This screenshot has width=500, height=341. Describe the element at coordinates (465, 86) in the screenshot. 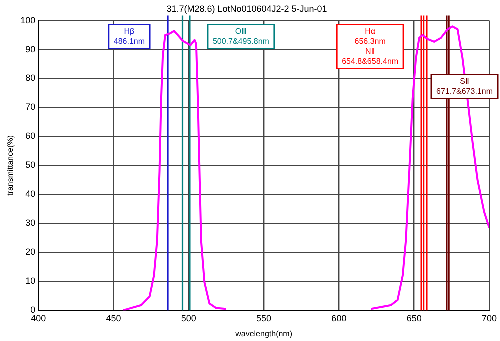

I see `ref-line-label: SⅡ 671.7&673.1nm` at that location.